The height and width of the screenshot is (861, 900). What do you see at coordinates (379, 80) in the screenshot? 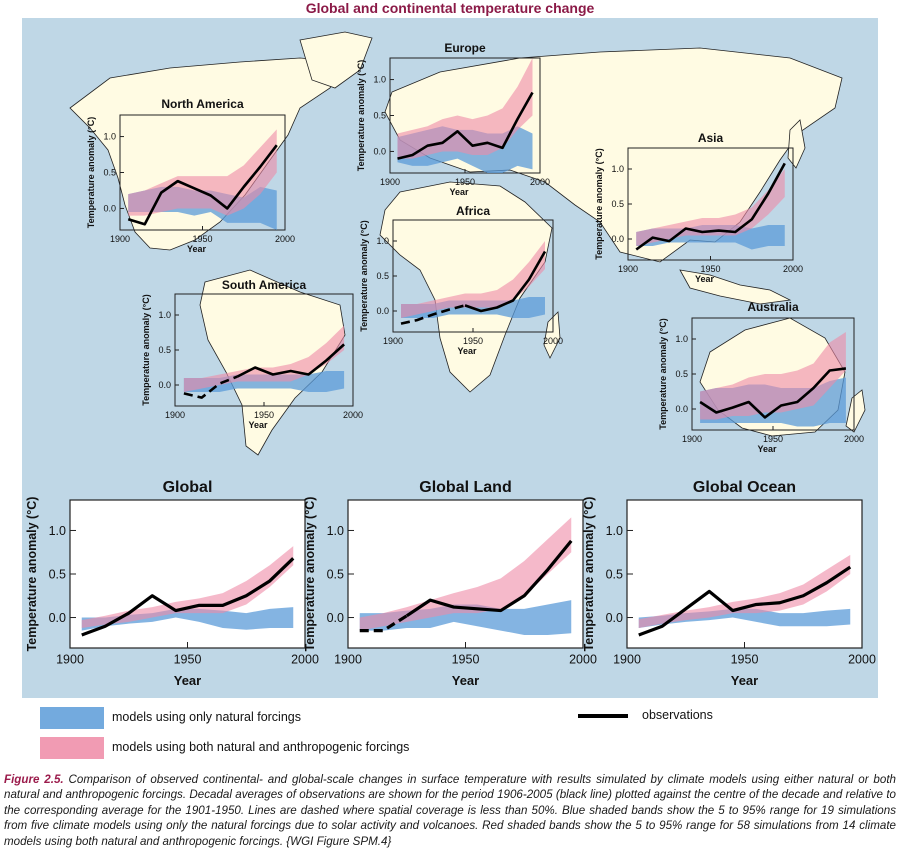
I see `europe-ytick-label: 1.0` at bounding box center [379, 80].